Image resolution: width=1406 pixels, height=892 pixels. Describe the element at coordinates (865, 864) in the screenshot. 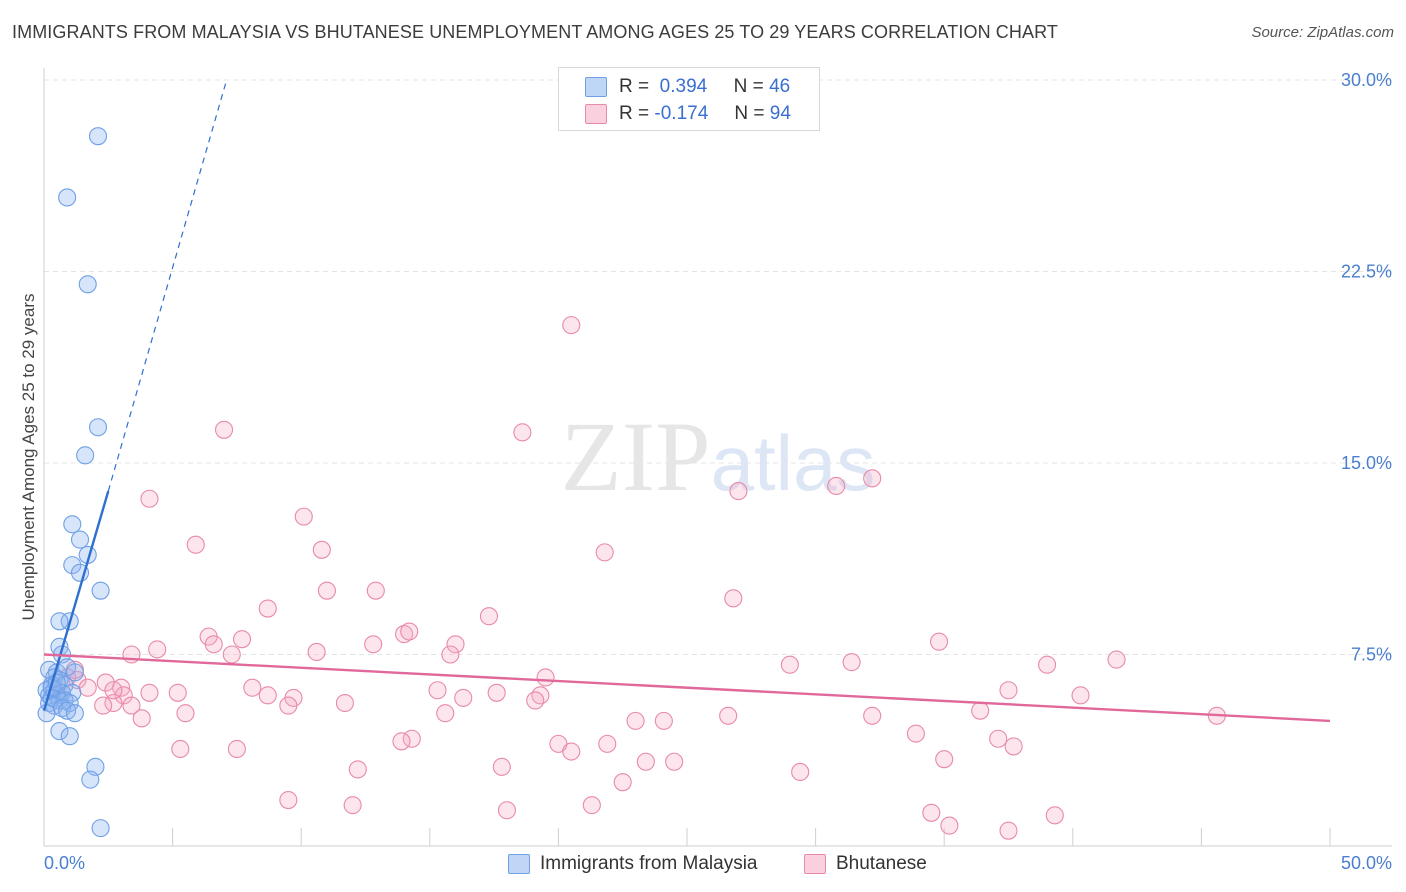

I see `legend-item-bhutanese: Bhutanese` at that location.